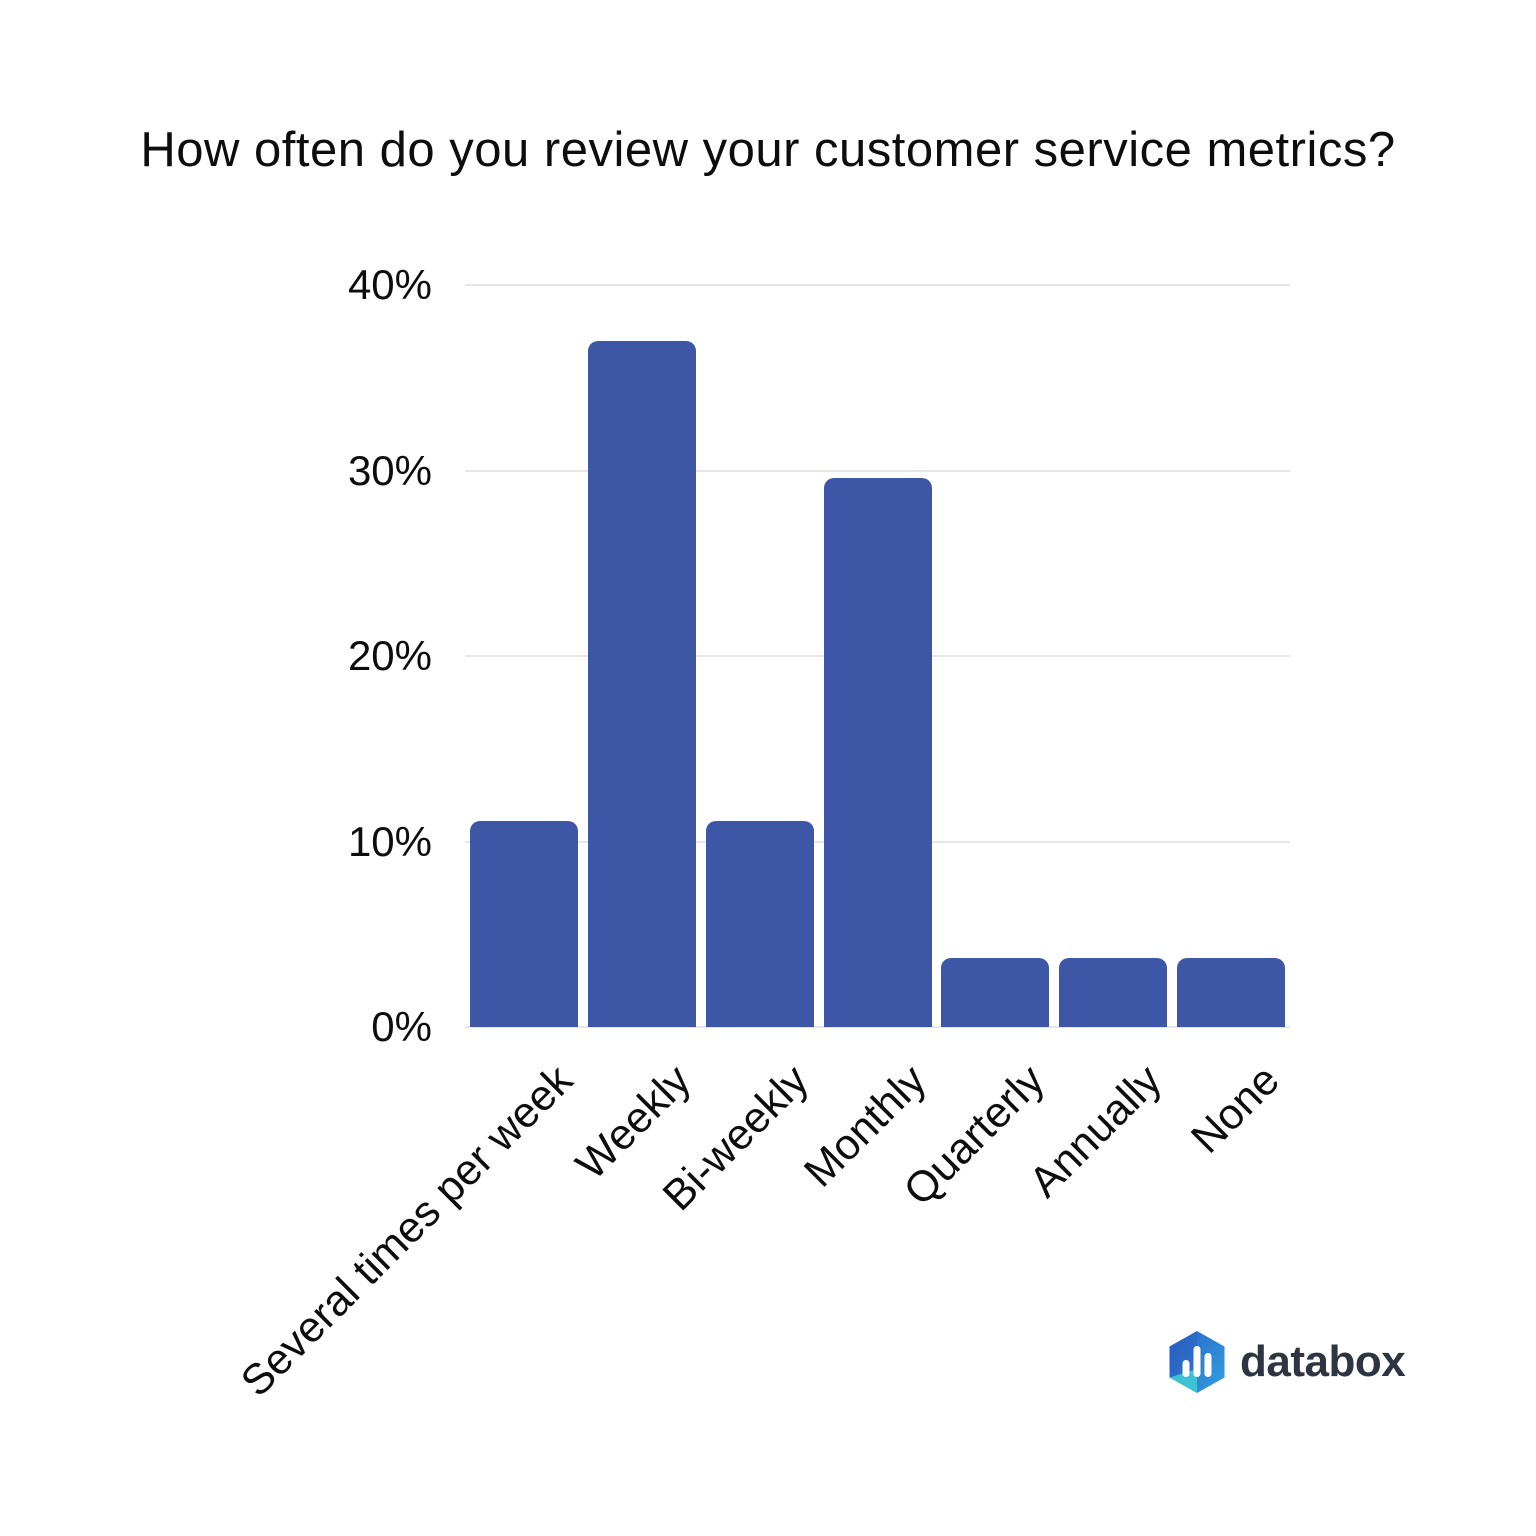 This screenshot has width=1536, height=1536. What do you see at coordinates (389, 655) in the screenshot?
I see `y-axis-label: 20%` at bounding box center [389, 655].